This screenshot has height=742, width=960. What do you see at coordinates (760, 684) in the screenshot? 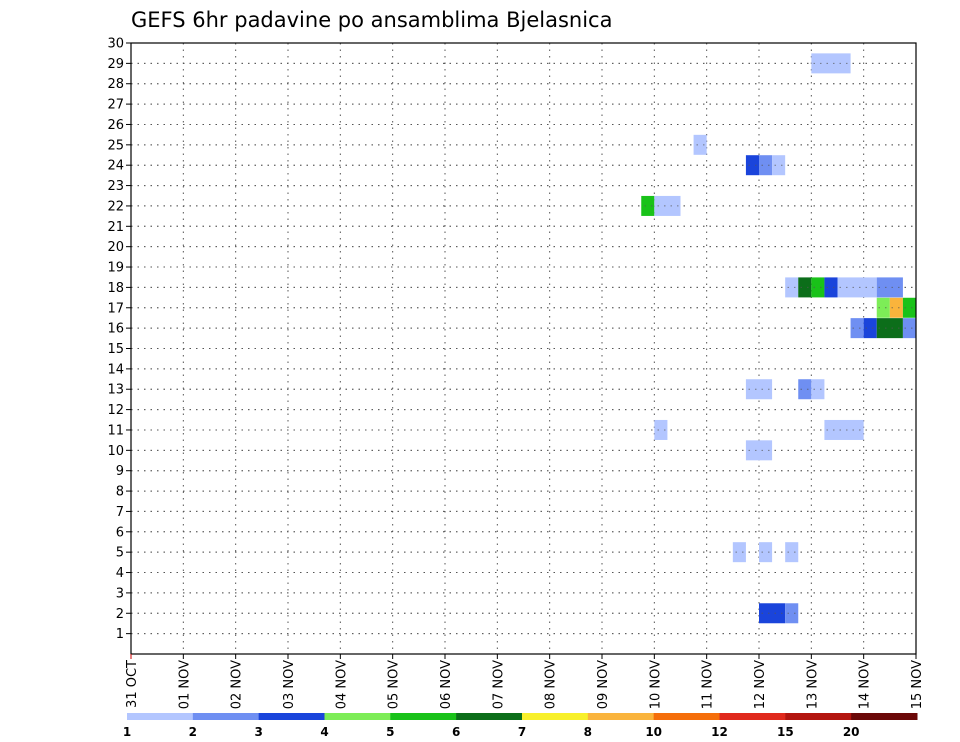
I see `x-tick-label: 12 NOV` at bounding box center [760, 684].